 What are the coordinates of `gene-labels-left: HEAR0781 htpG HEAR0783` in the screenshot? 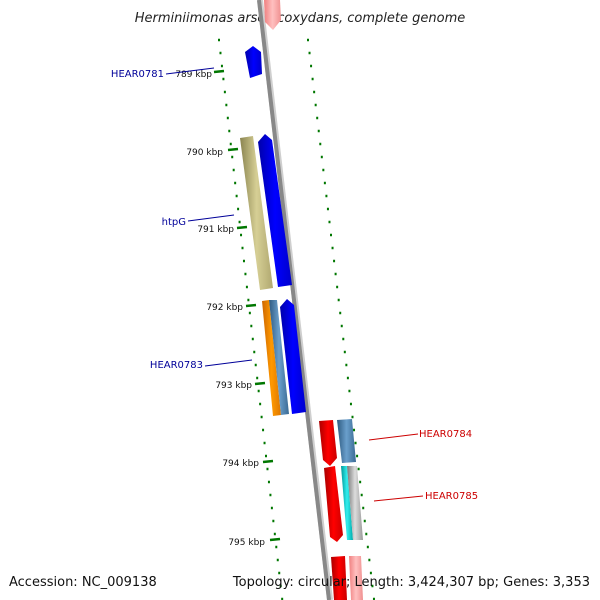 It's located at (182, 219).